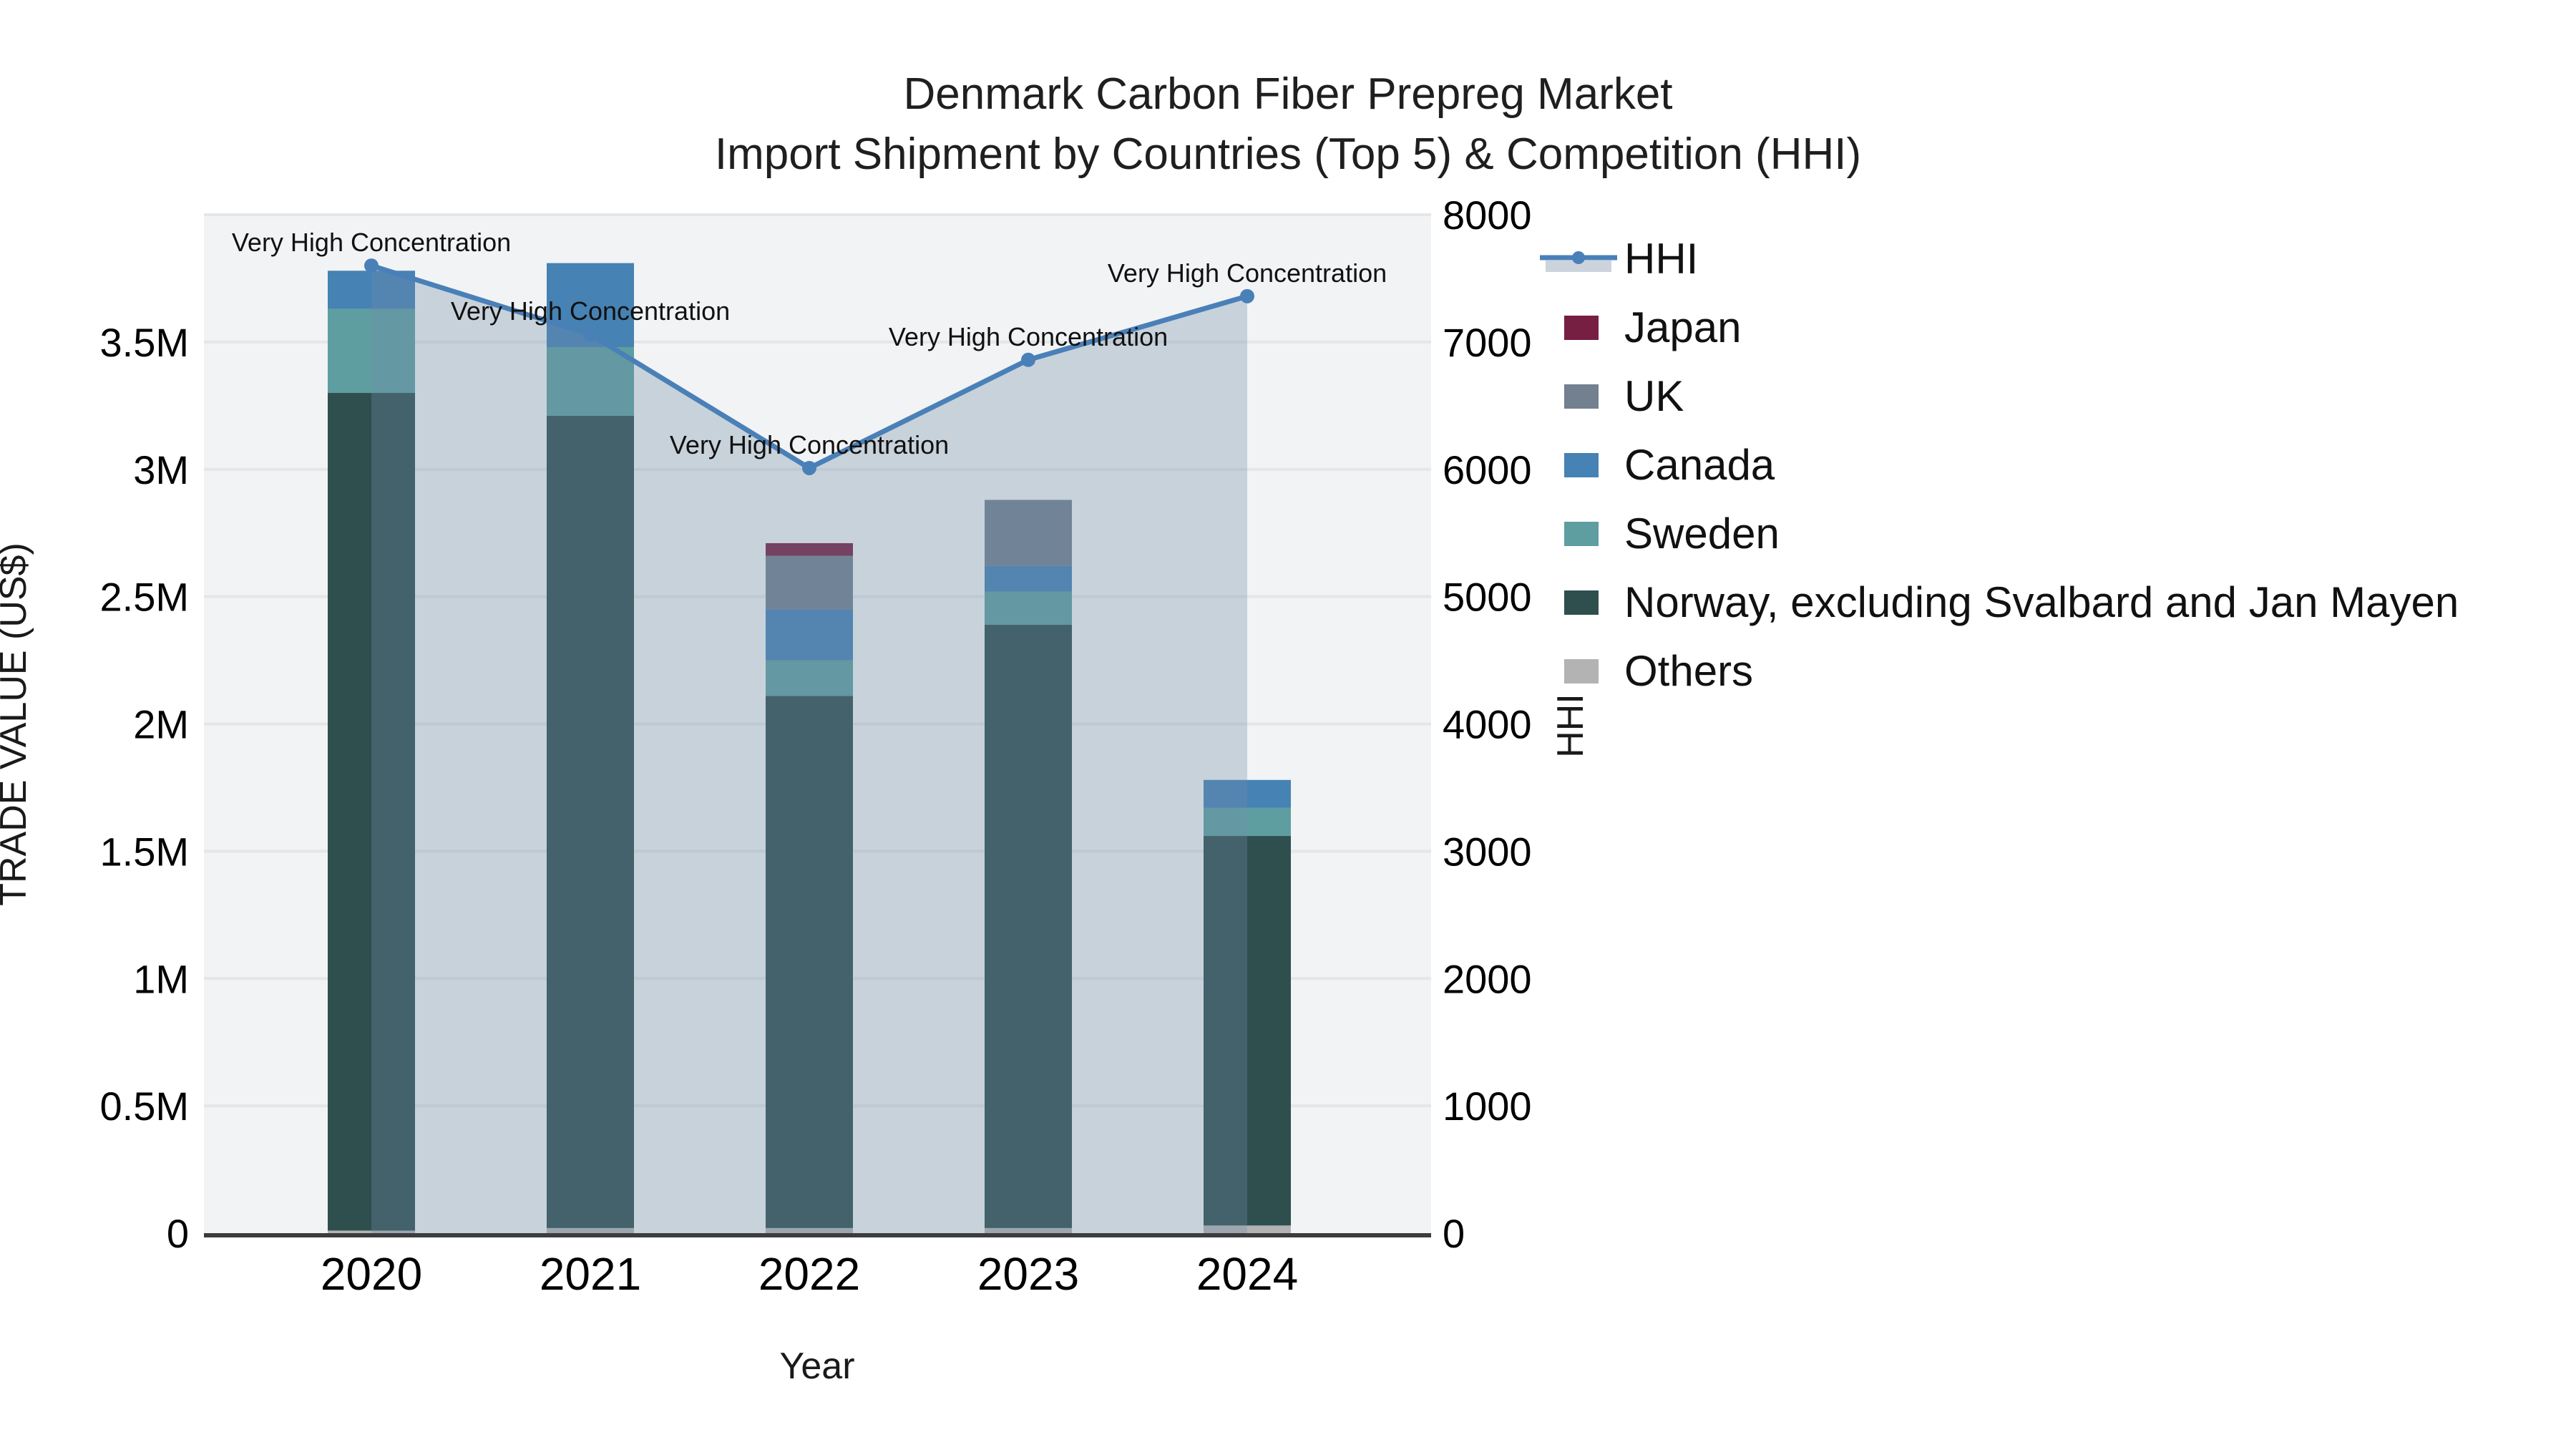  What do you see at coordinates (1247, 1274) in the screenshot?
I see `x-tick-2024: 2024` at bounding box center [1247, 1274].